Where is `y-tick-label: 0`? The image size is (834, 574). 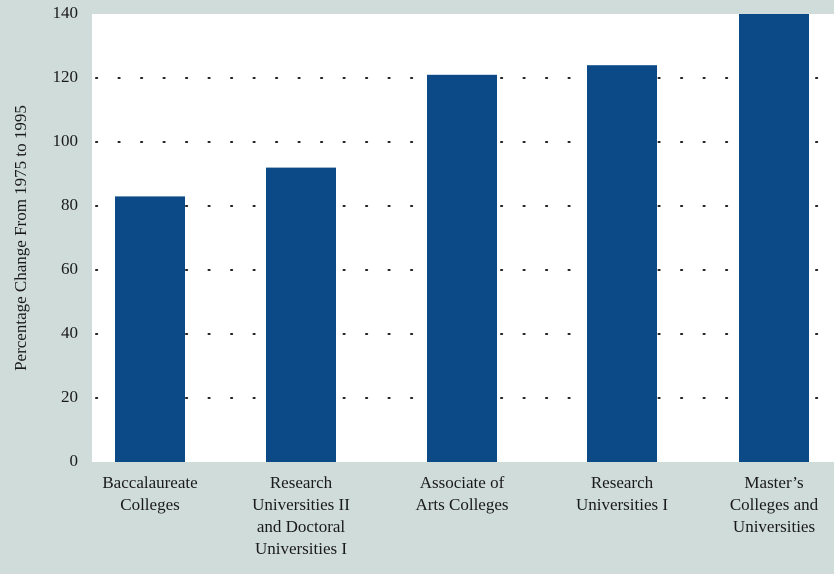
y-tick-label: 0 is located at coordinates (74, 460).